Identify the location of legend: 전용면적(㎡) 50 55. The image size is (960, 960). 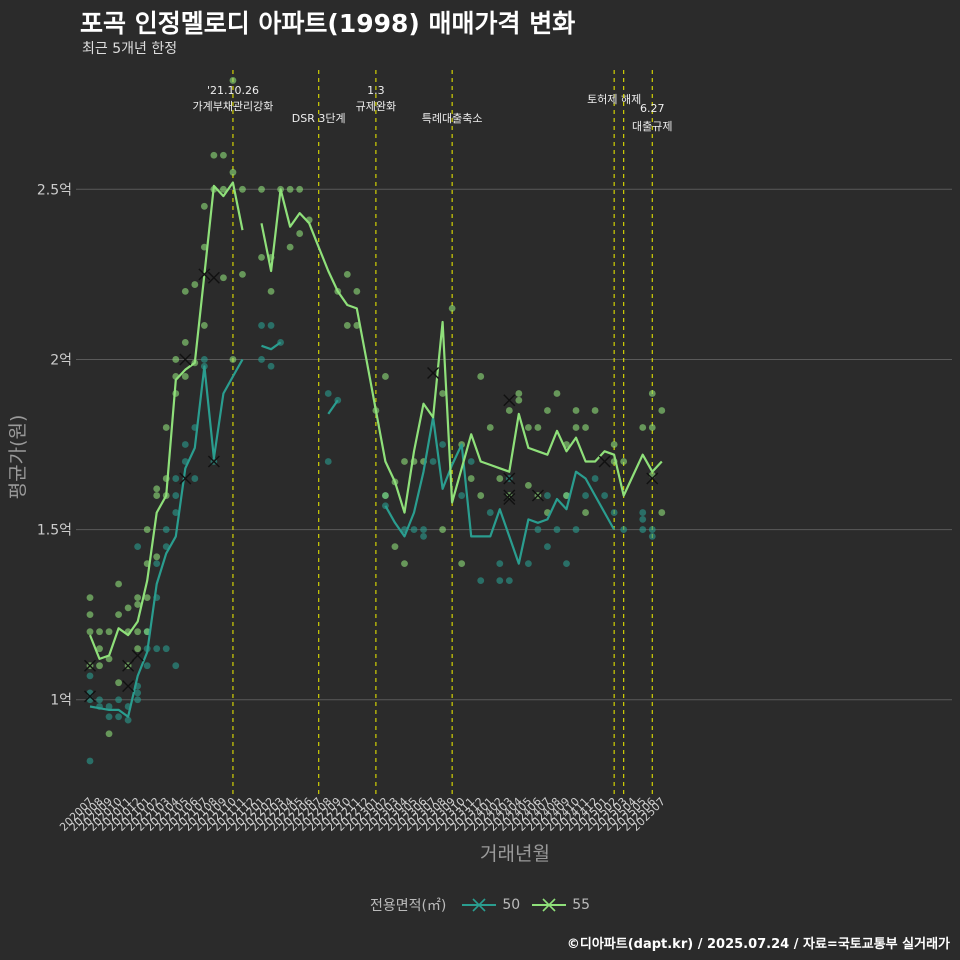
(480, 905).